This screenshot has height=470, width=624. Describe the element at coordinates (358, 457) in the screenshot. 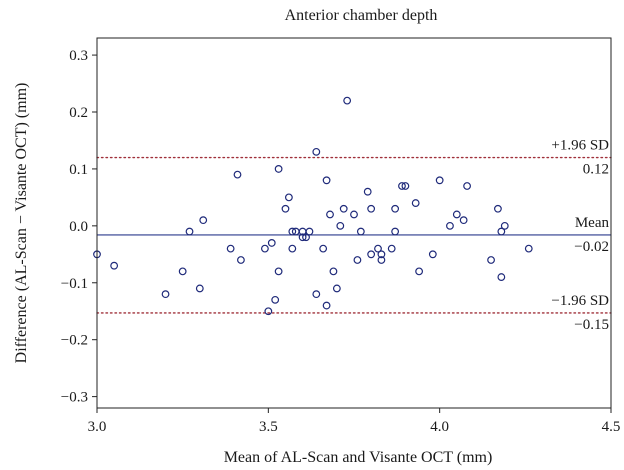

I see `x-axis-title: Mean of AL-Scan and Visante OCT (mm)` at that location.